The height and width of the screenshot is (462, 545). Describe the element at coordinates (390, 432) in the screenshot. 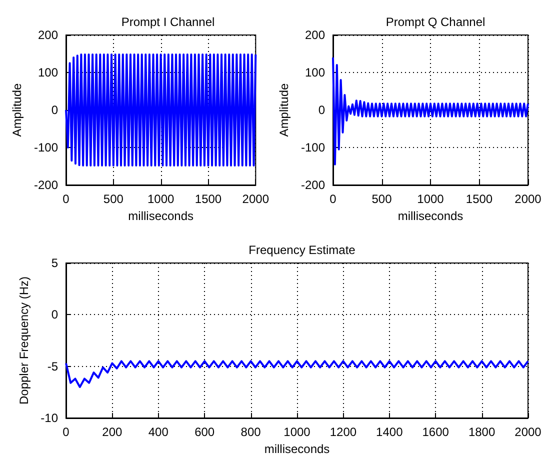

I see `x-tick-label: 1400` at that location.